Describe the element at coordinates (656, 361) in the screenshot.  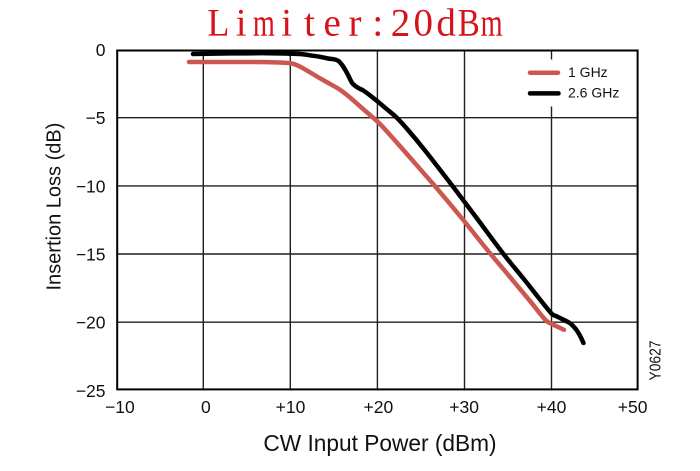
I see `svg-text: Y0627` at that location.